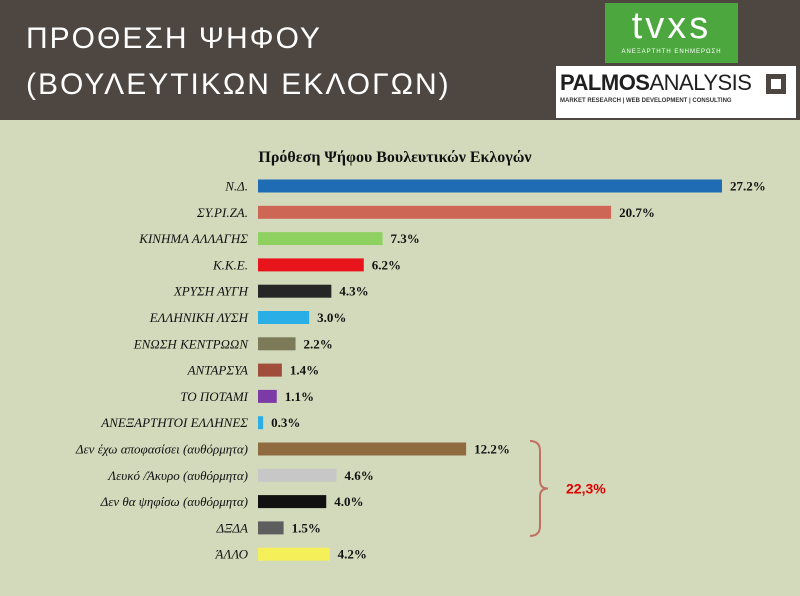 This screenshot has height=596, width=800. What do you see at coordinates (492, 449) in the screenshot?
I see `value-label: 12.2%` at bounding box center [492, 449].